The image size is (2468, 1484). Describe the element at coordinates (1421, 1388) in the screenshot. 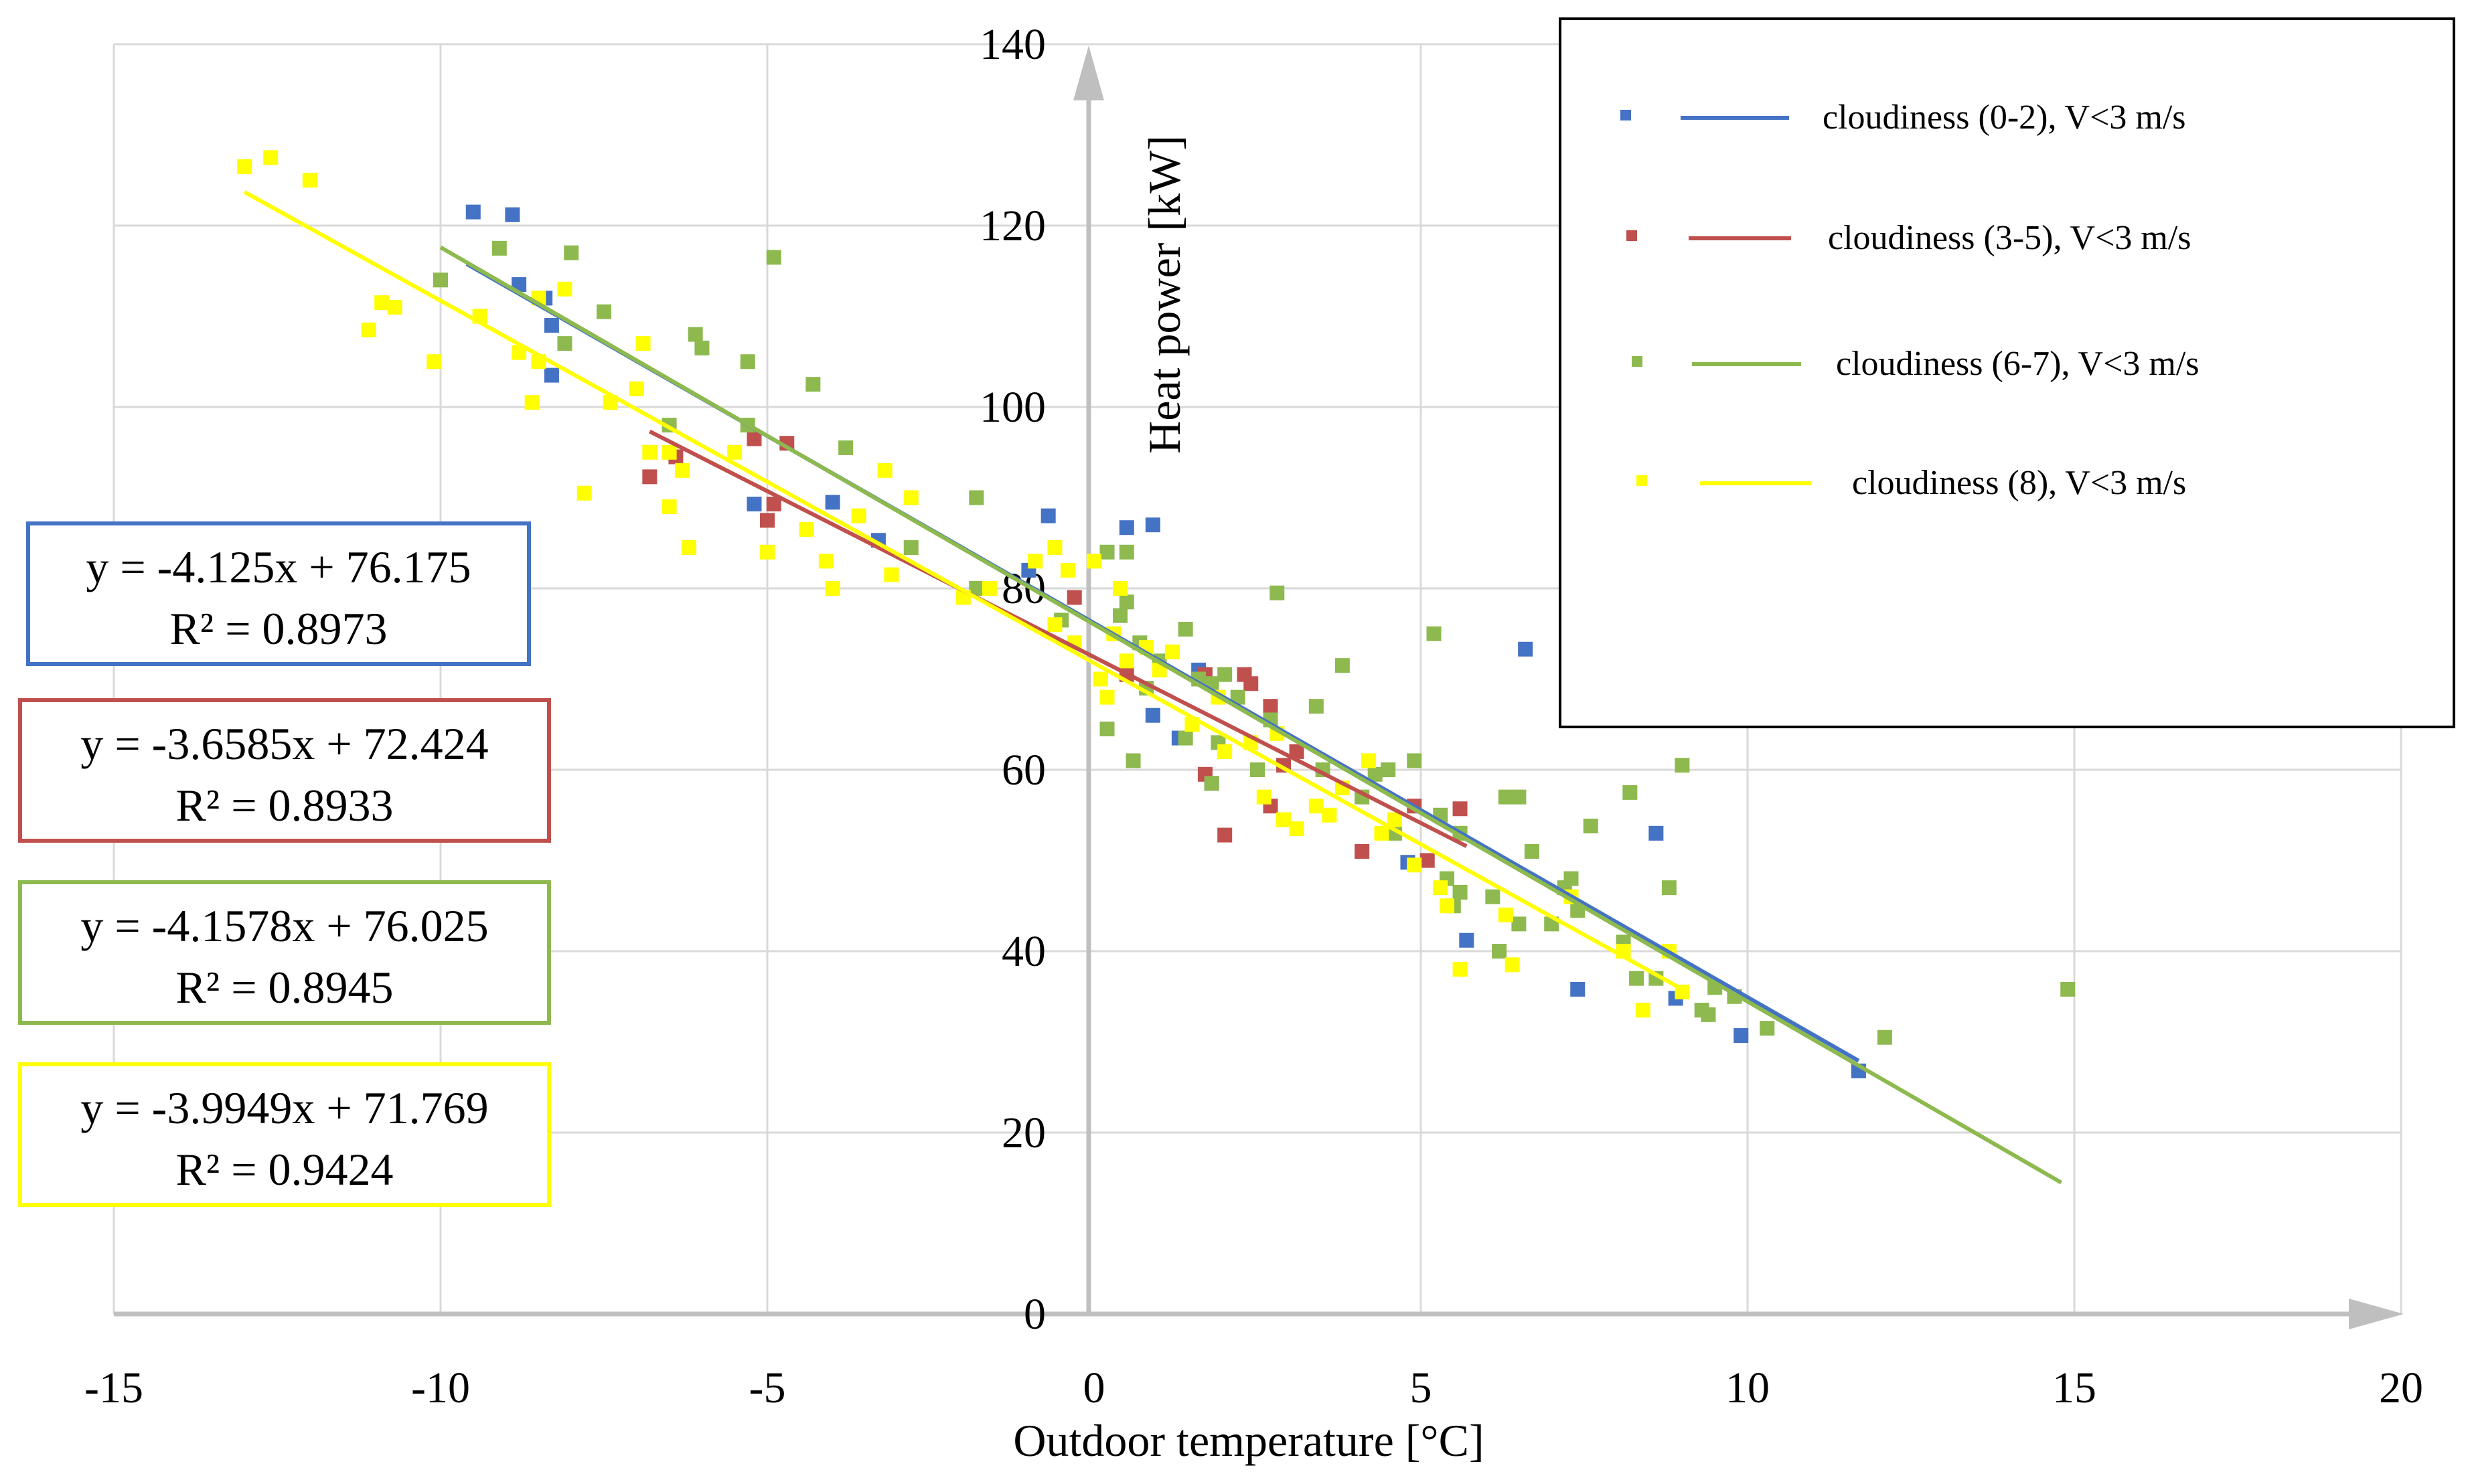

I see `x-tick-label: 5` at that location.